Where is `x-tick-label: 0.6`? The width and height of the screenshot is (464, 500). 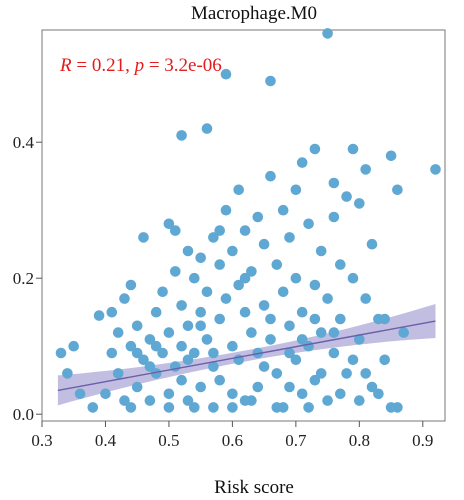 x-tick-label: 0.6 is located at coordinates (232, 440).